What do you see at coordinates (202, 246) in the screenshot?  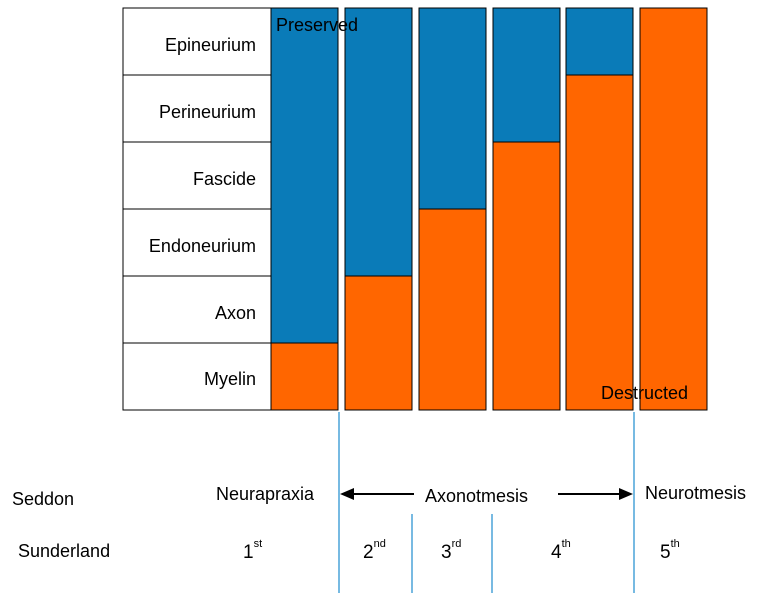 I see `layer-label-endoneurium: Endoneurium` at bounding box center [202, 246].